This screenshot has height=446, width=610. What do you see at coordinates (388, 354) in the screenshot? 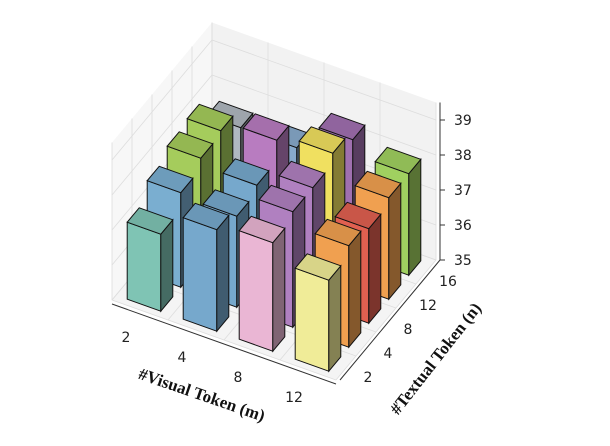
I see `y-tick-label: 4` at bounding box center [388, 354].